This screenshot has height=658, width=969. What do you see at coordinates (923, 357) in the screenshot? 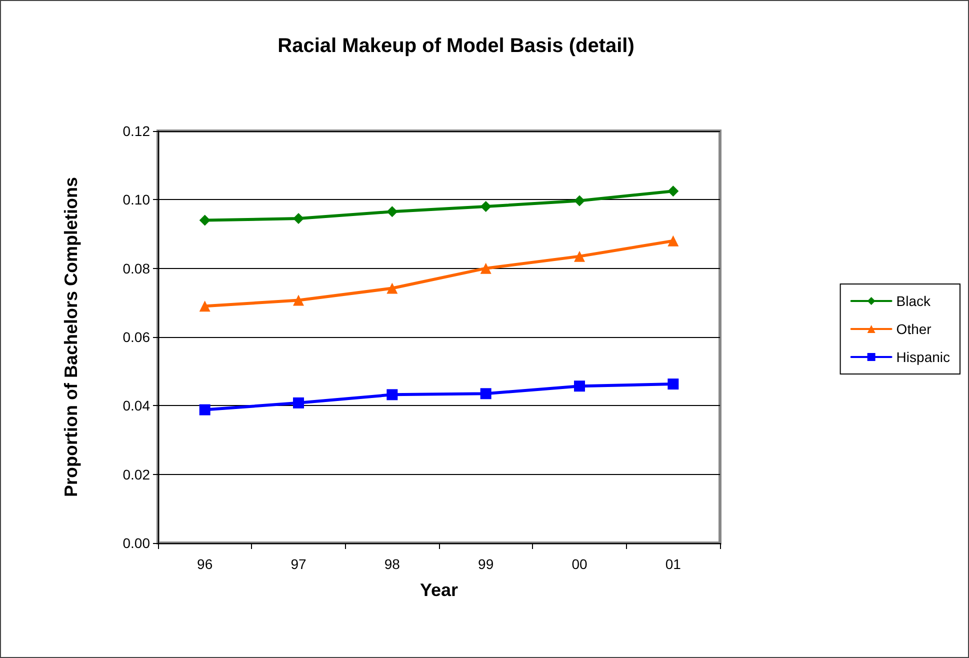
I see `legend-label: Hispanic` at bounding box center [923, 357].